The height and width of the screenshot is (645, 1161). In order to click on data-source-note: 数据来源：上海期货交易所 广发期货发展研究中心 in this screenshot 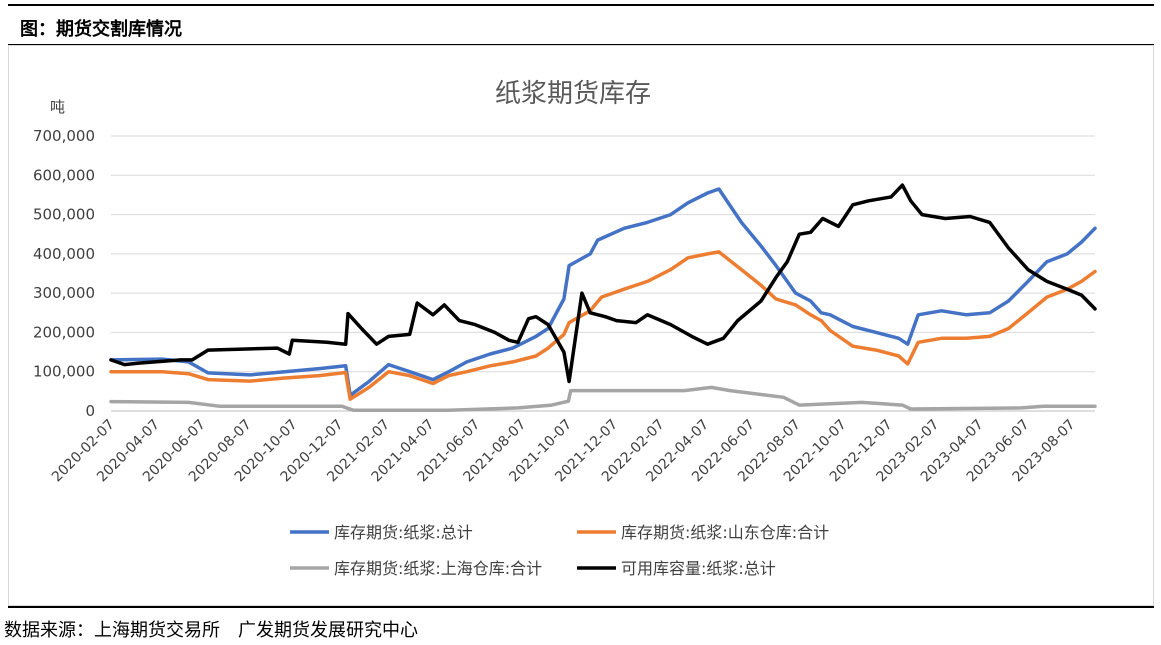, I will do `click(211, 630)`.